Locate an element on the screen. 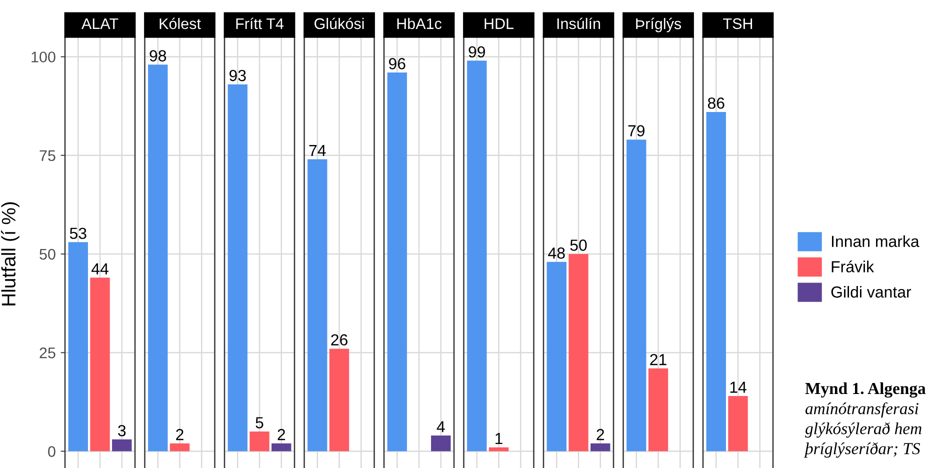  y-tick-label: 0 is located at coordinates (52, 451).